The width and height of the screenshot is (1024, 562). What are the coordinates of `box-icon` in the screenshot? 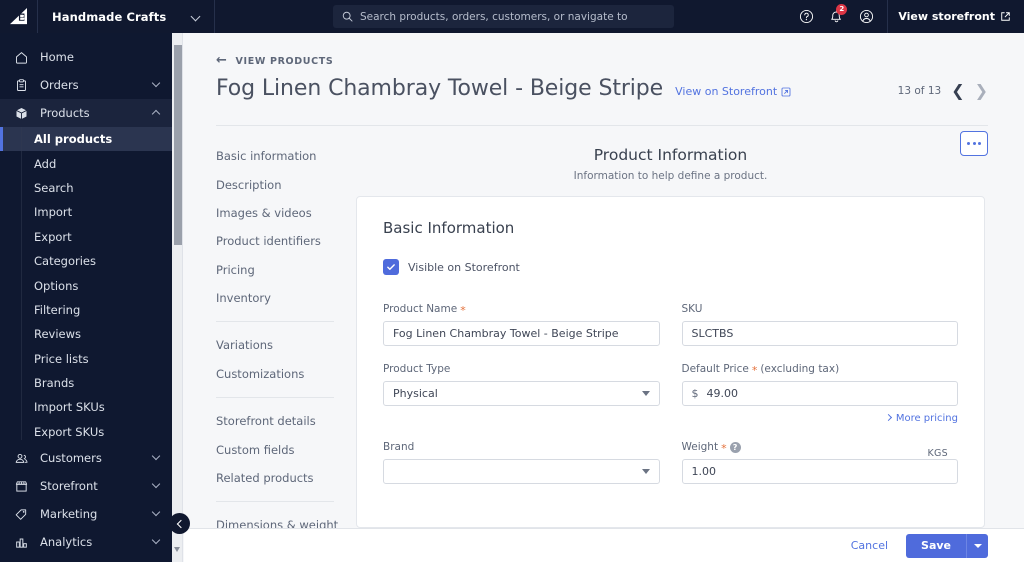 It's located at (21, 113).